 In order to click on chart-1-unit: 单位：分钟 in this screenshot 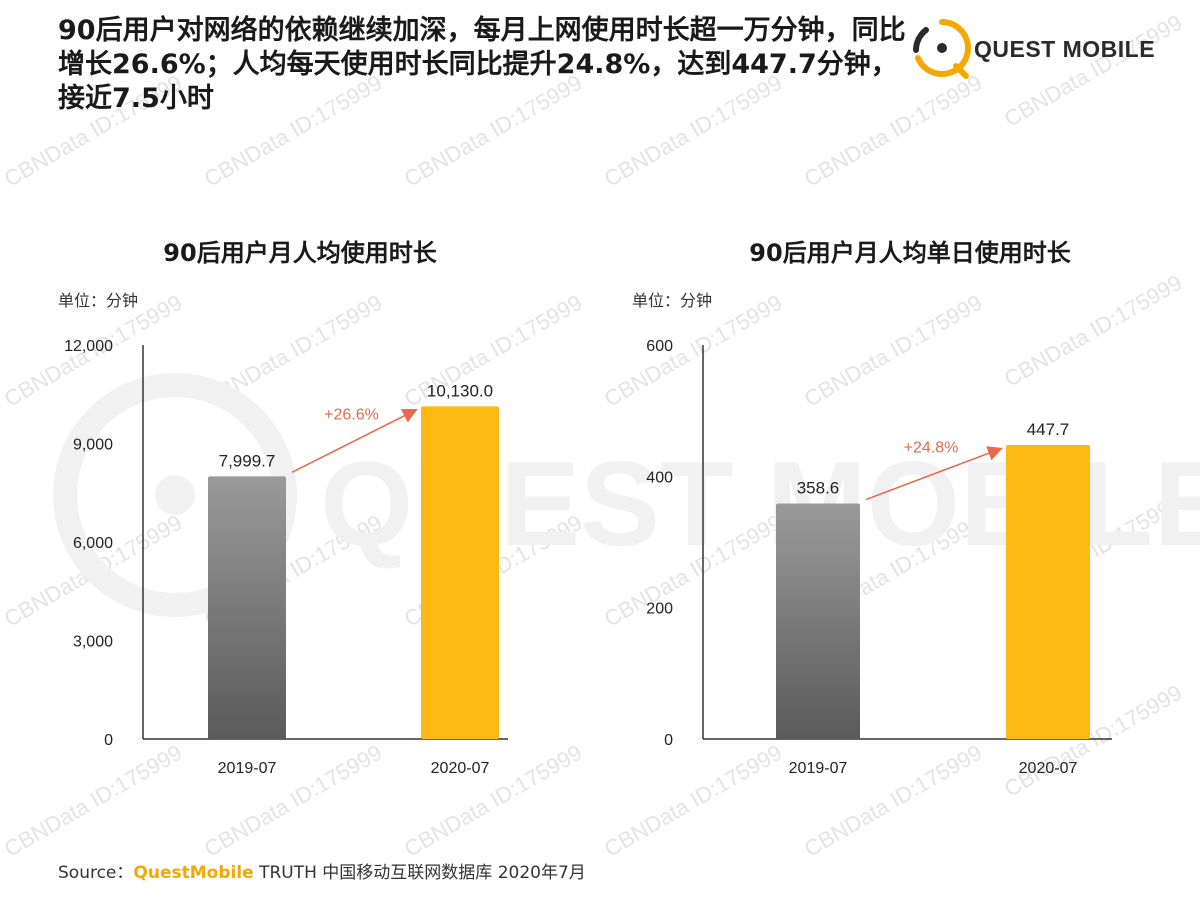, I will do `click(98, 300)`.